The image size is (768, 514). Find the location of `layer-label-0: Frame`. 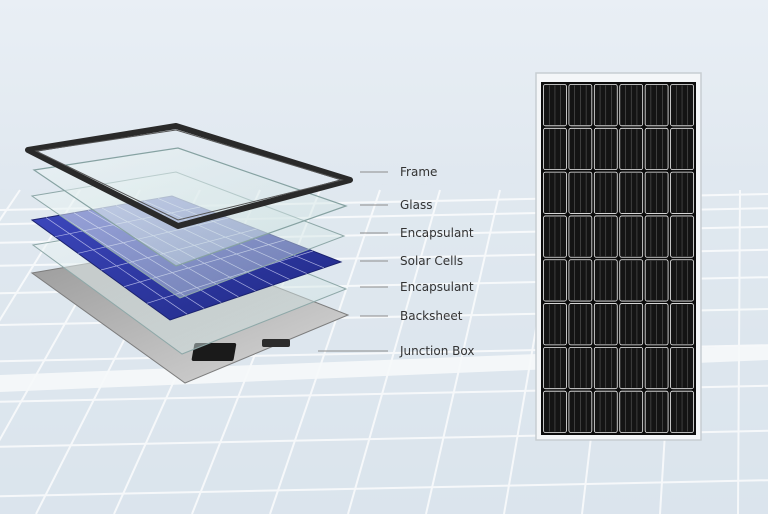

layer-label-0: Frame is located at coordinates (418, 172).